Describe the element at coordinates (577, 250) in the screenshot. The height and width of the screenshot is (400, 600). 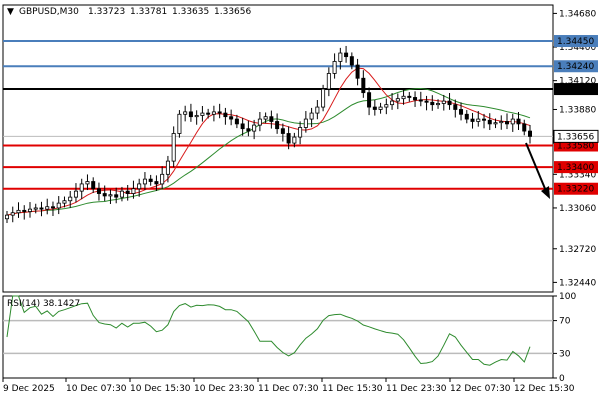
I see `y-tick-label: 1.32720` at that location.